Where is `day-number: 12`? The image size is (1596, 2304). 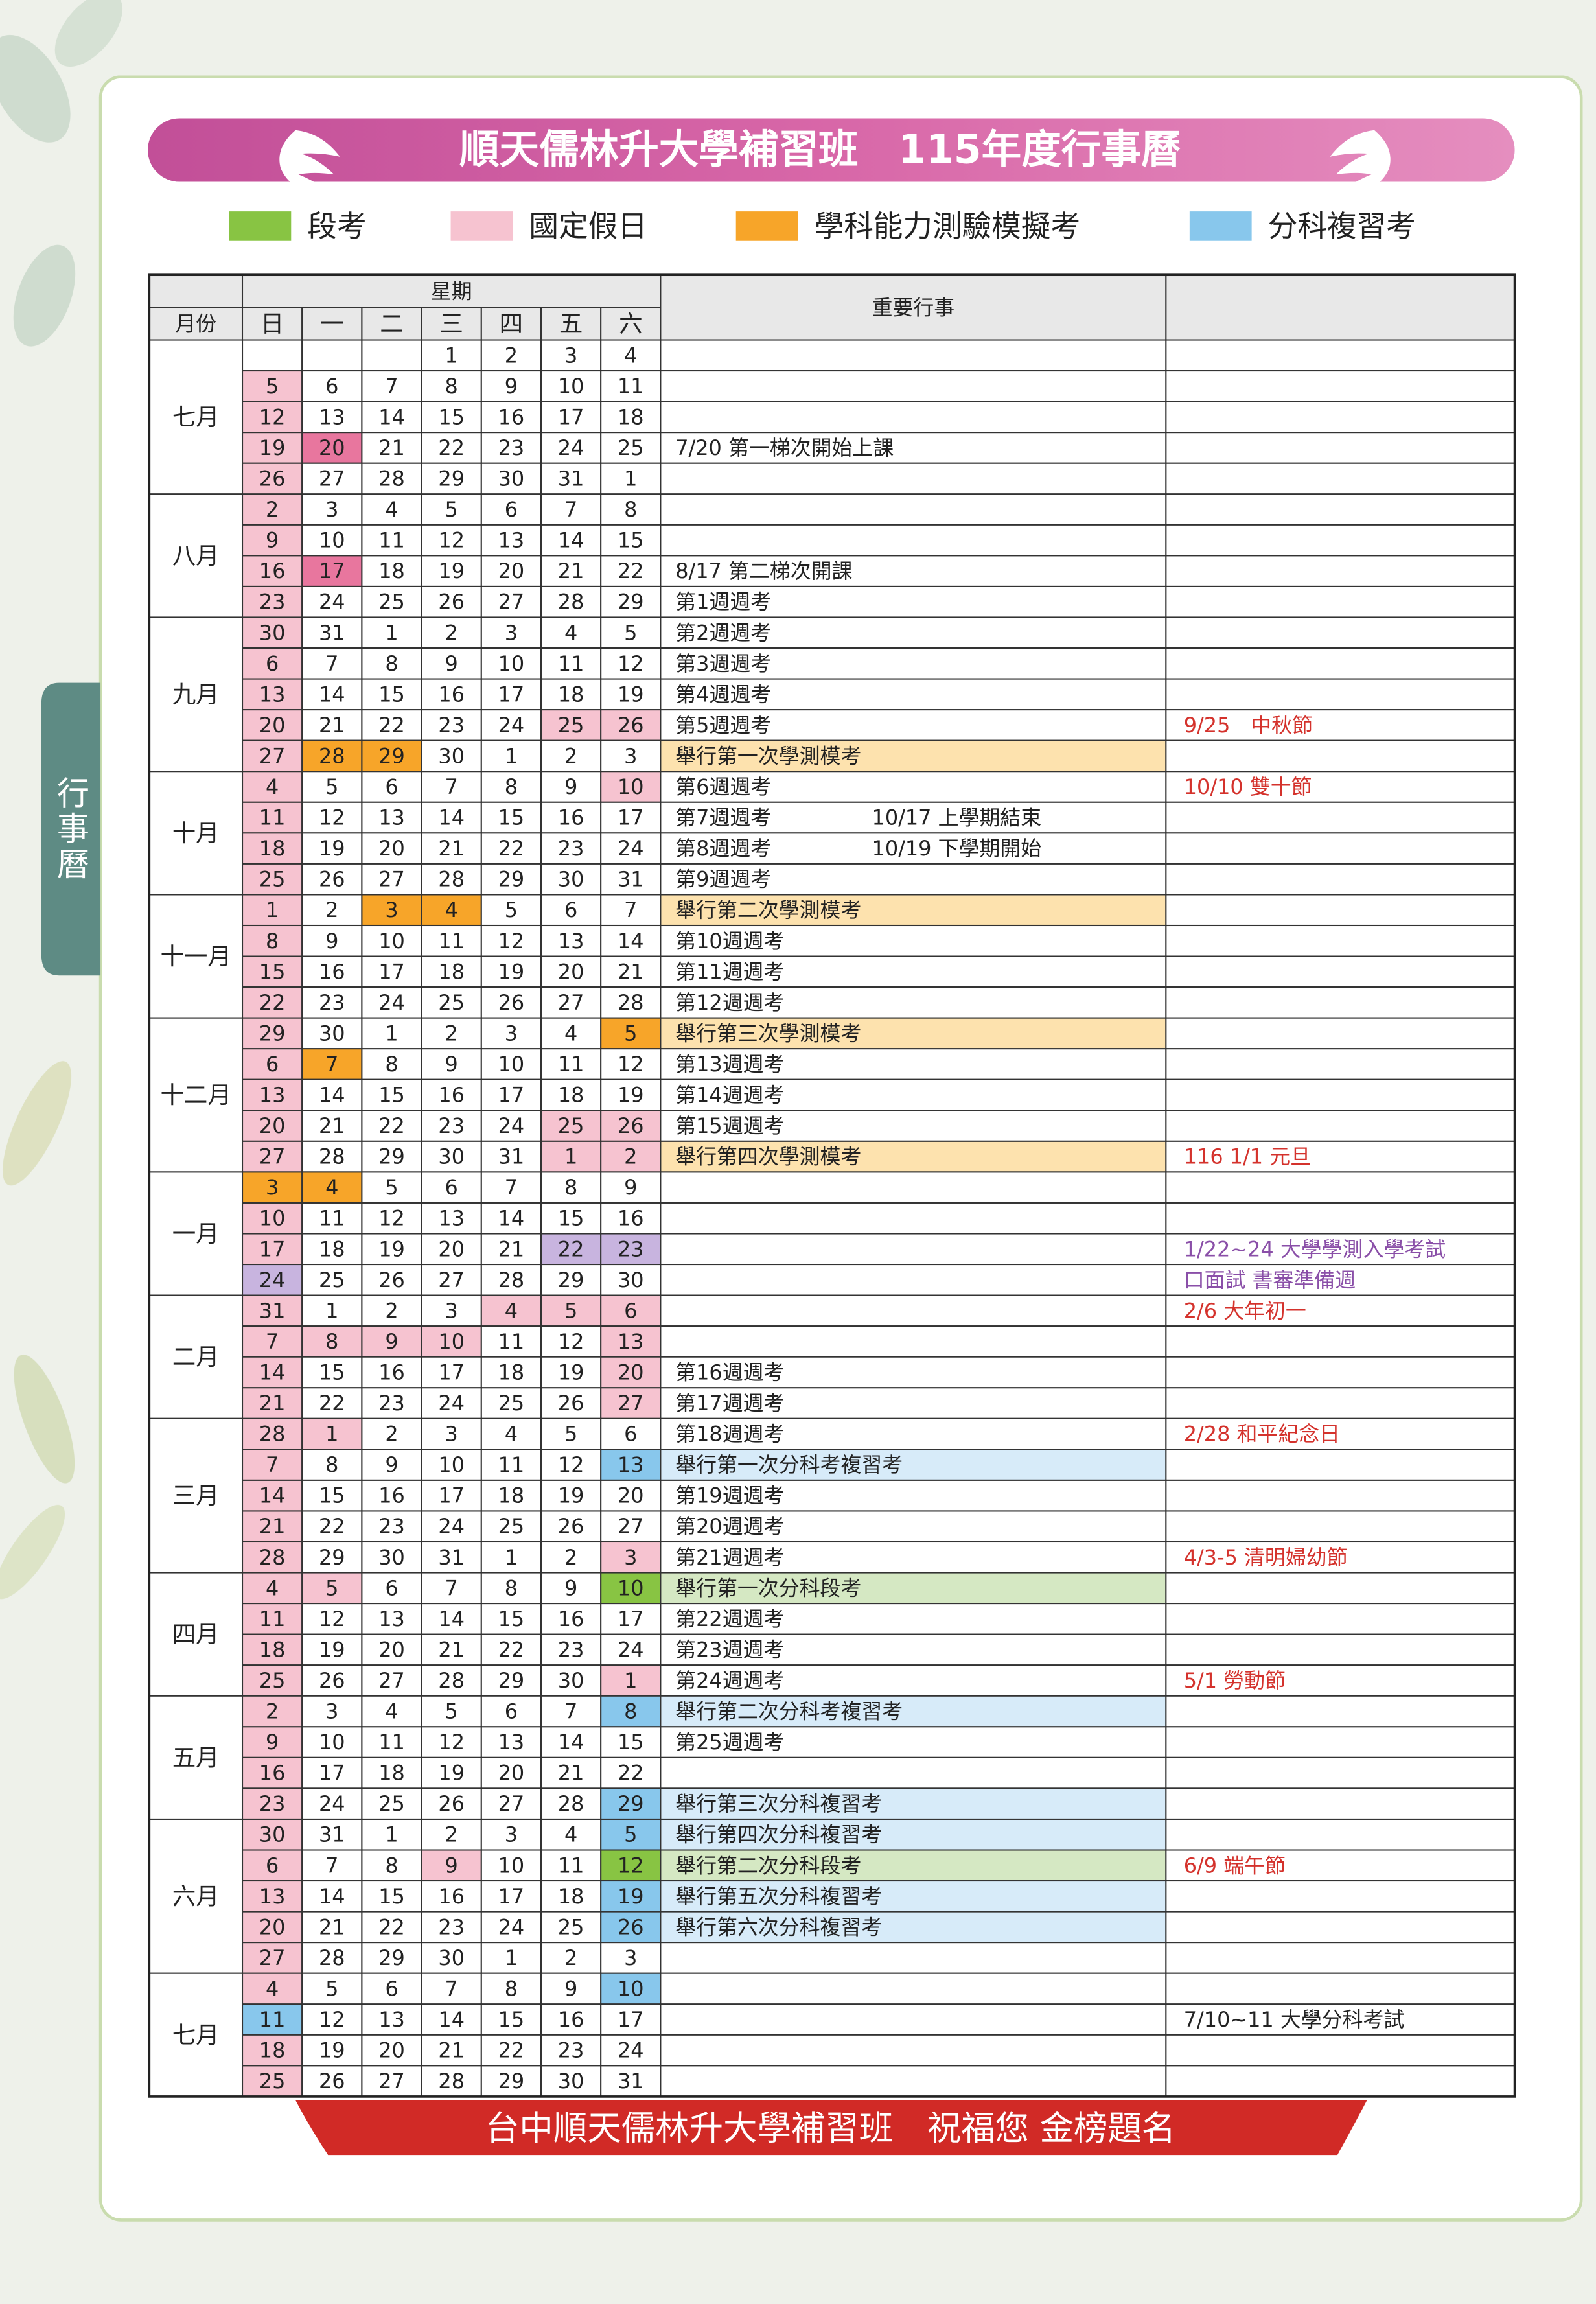 day-number: 12 is located at coordinates (631, 1865).